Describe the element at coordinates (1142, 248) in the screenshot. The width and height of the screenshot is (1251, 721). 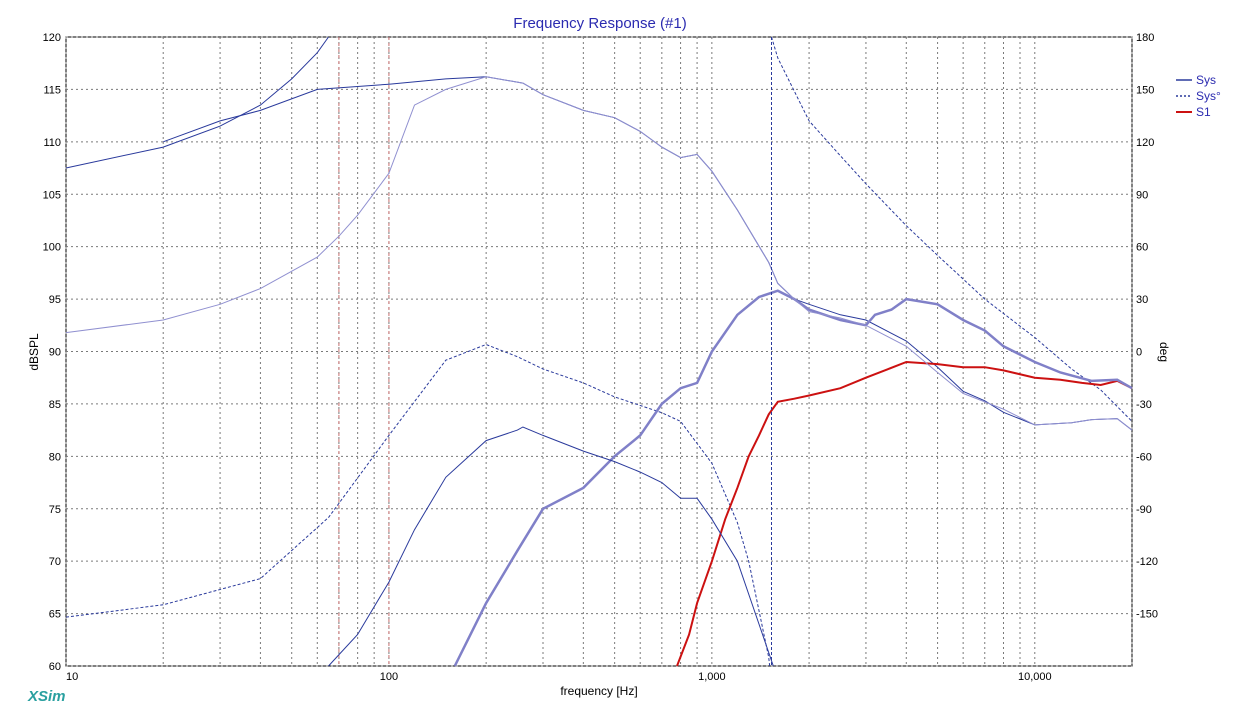
I see `y2-tick-label: 60` at that location.